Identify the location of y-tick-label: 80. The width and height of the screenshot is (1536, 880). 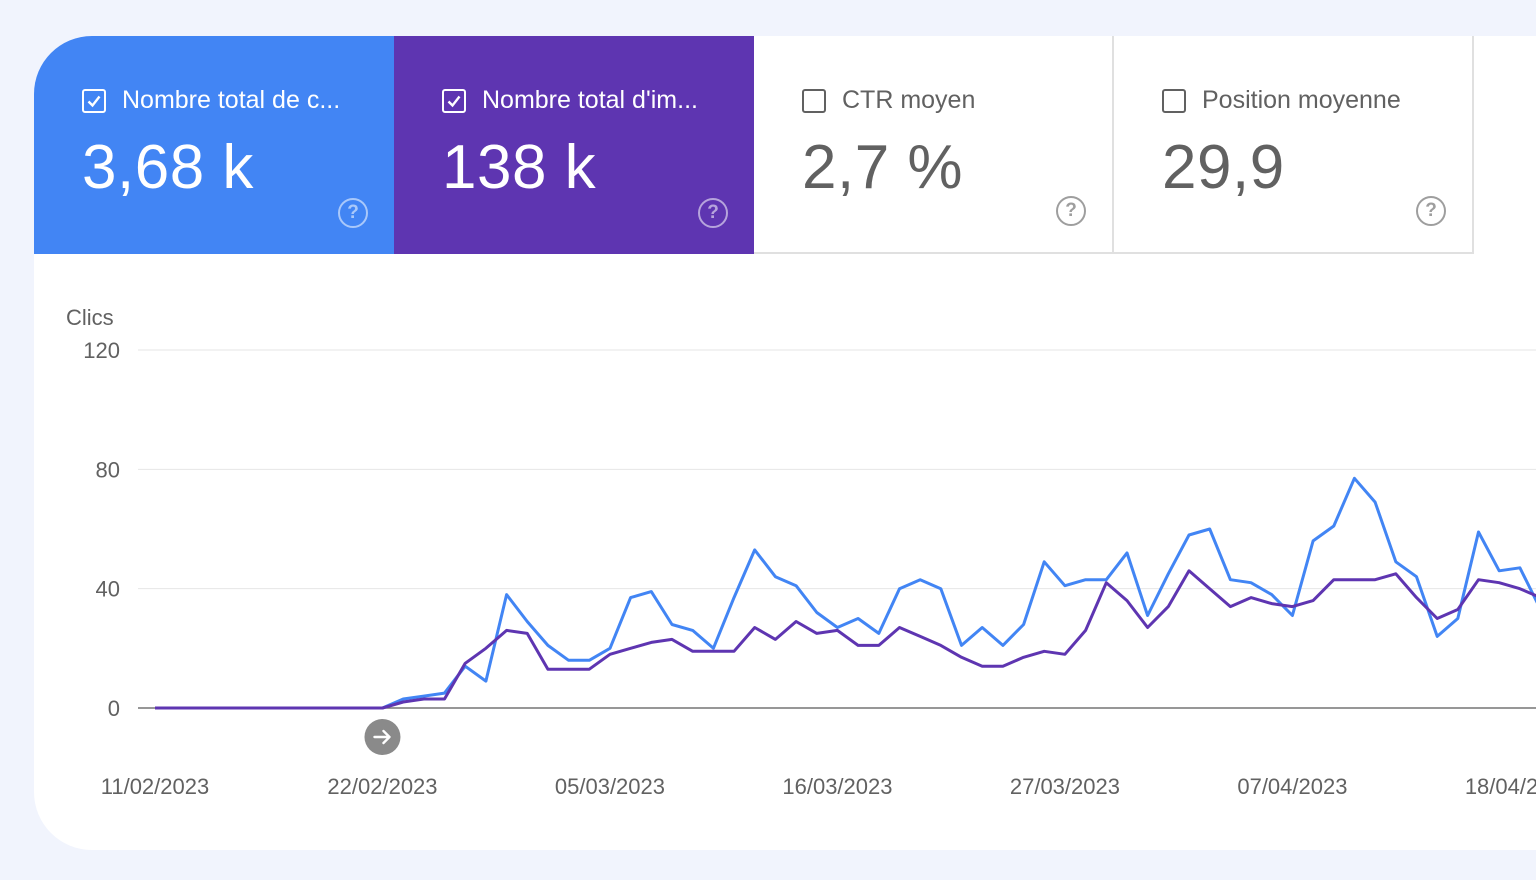
(108, 469).